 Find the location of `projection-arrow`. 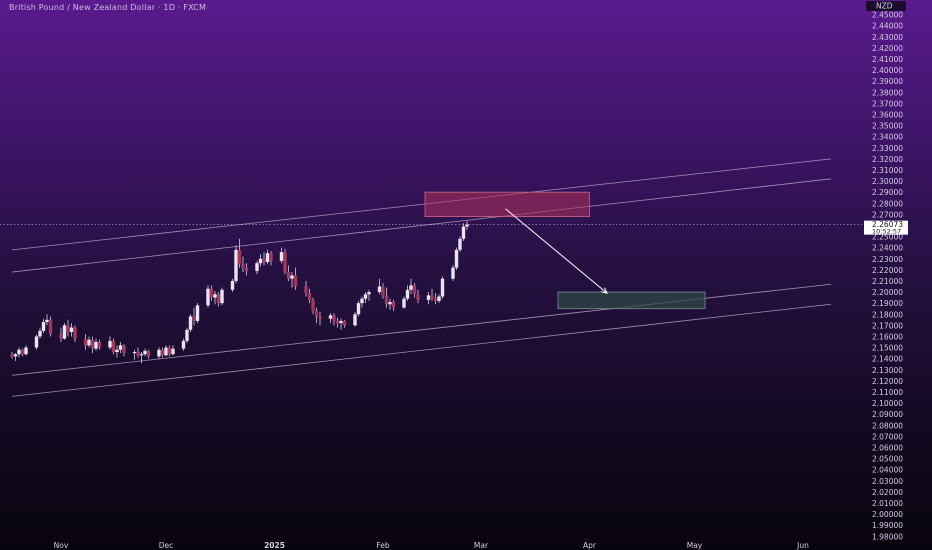

projection-arrow is located at coordinates (556, 251).